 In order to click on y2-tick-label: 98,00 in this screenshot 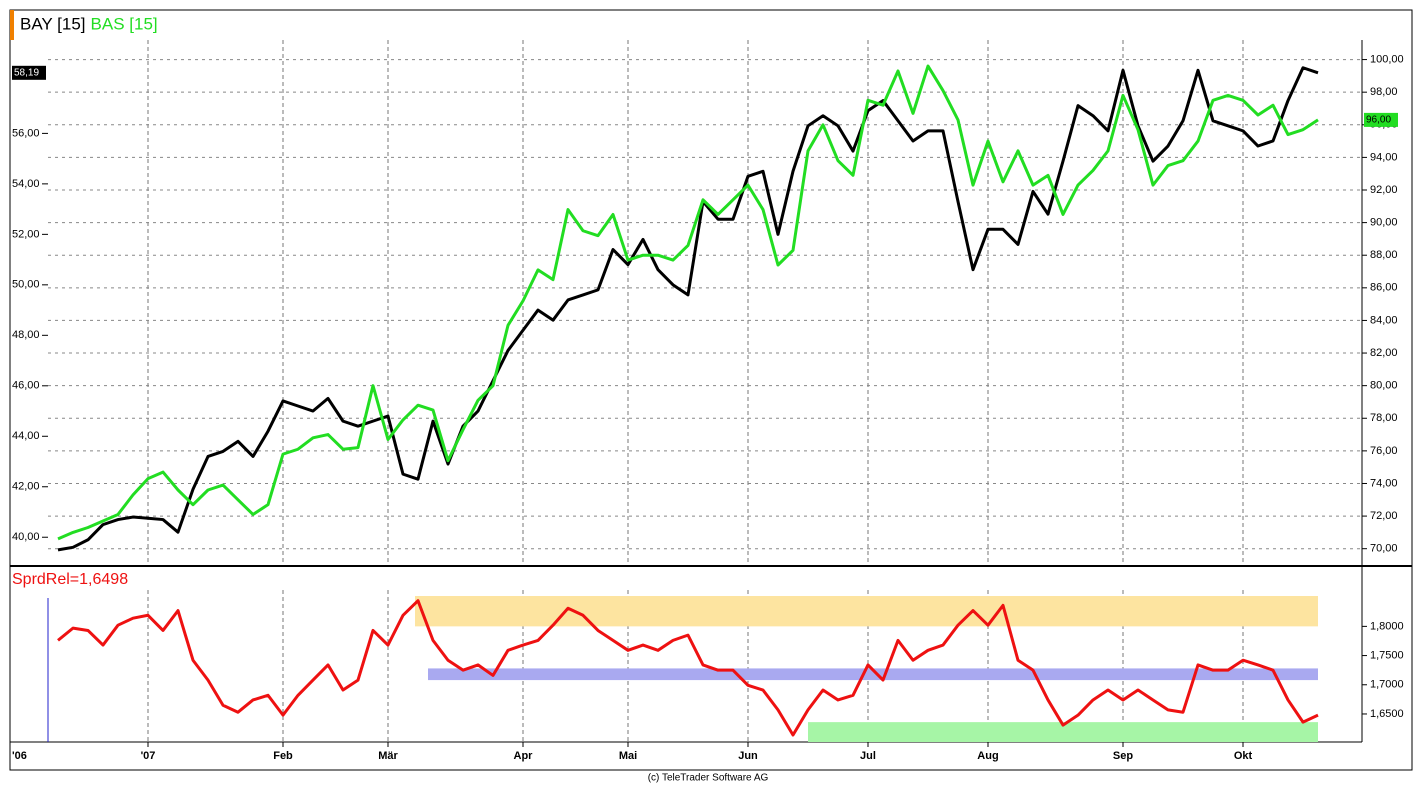, I will do `click(1384, 92)`.